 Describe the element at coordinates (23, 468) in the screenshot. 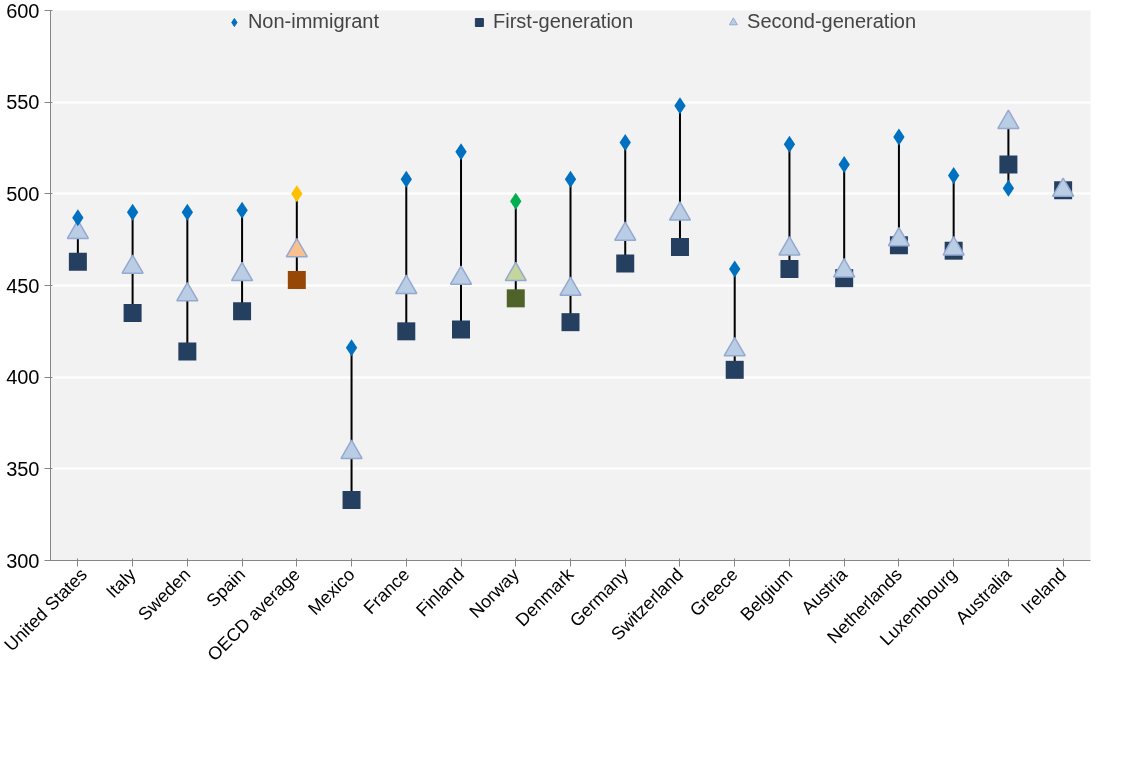

I see `y-tick-label: 350` at that location.